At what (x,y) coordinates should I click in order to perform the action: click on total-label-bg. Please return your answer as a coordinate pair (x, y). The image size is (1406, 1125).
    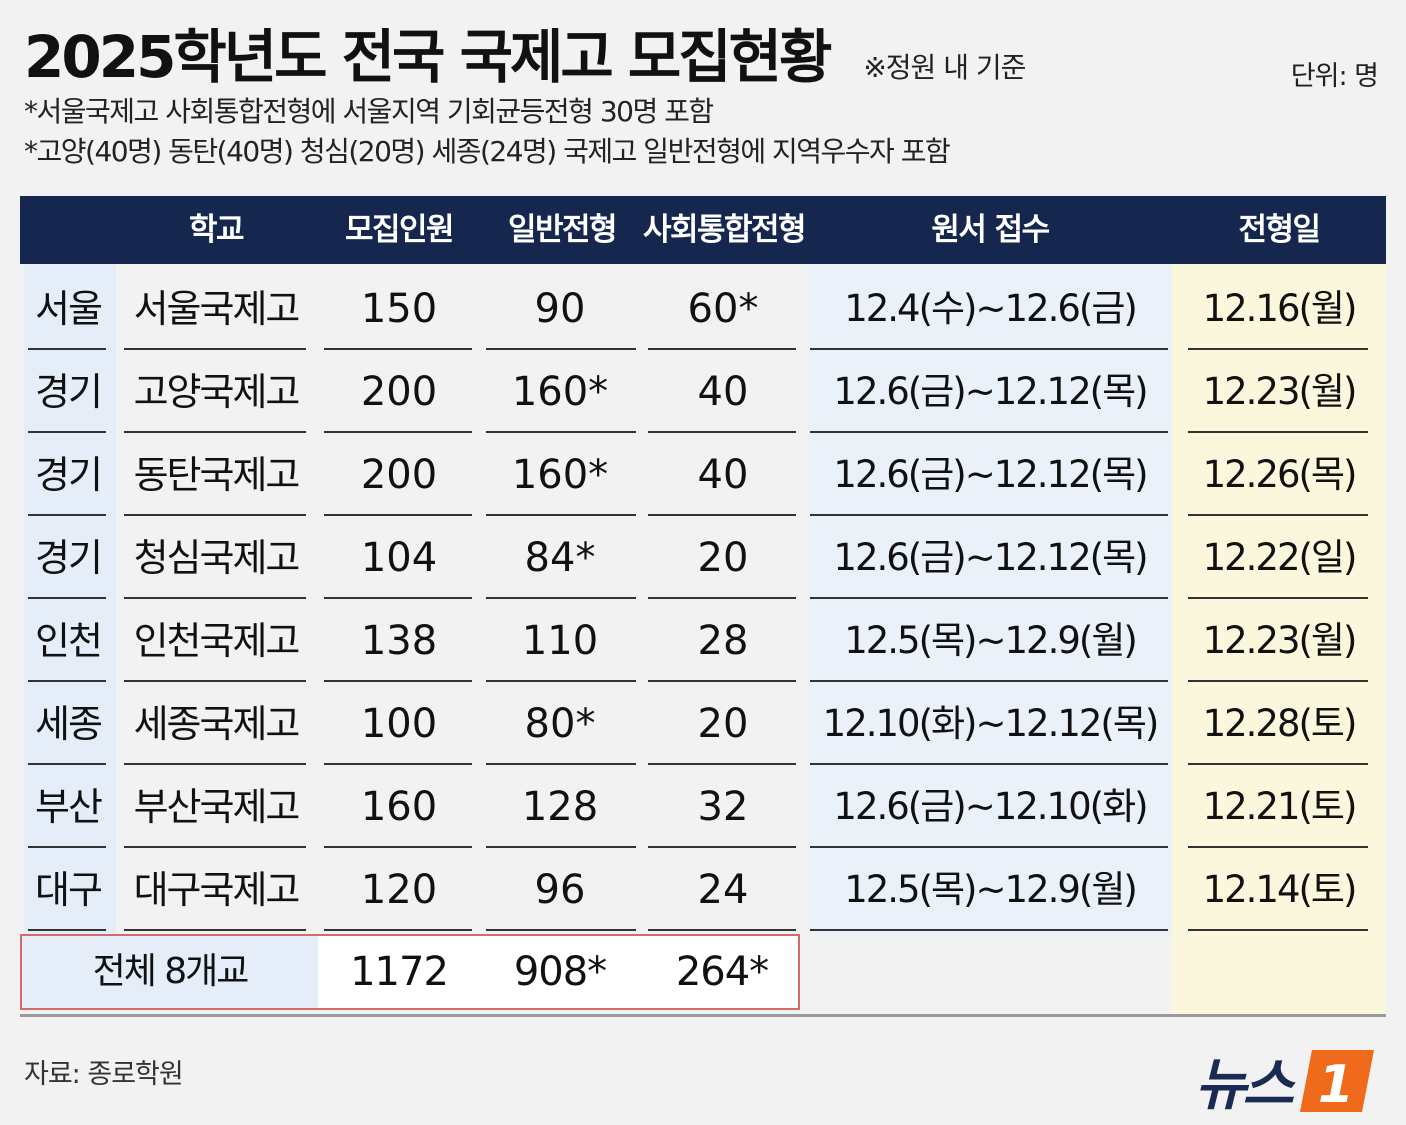
    Looking at the image, I should click on (170, 972).